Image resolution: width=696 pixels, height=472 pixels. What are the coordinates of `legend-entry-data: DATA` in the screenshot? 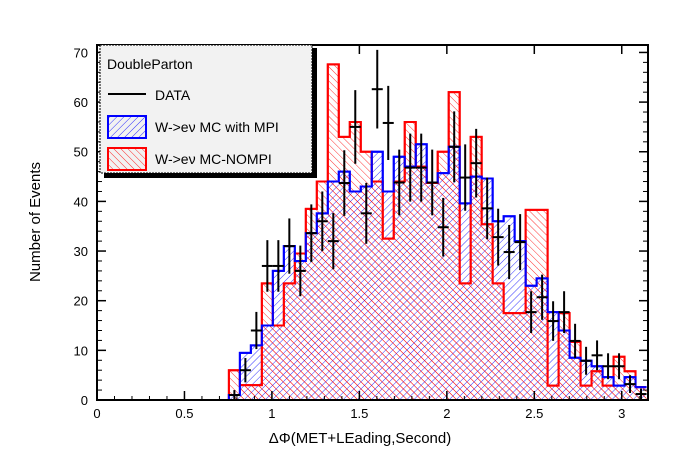 It's located at (173, 95).